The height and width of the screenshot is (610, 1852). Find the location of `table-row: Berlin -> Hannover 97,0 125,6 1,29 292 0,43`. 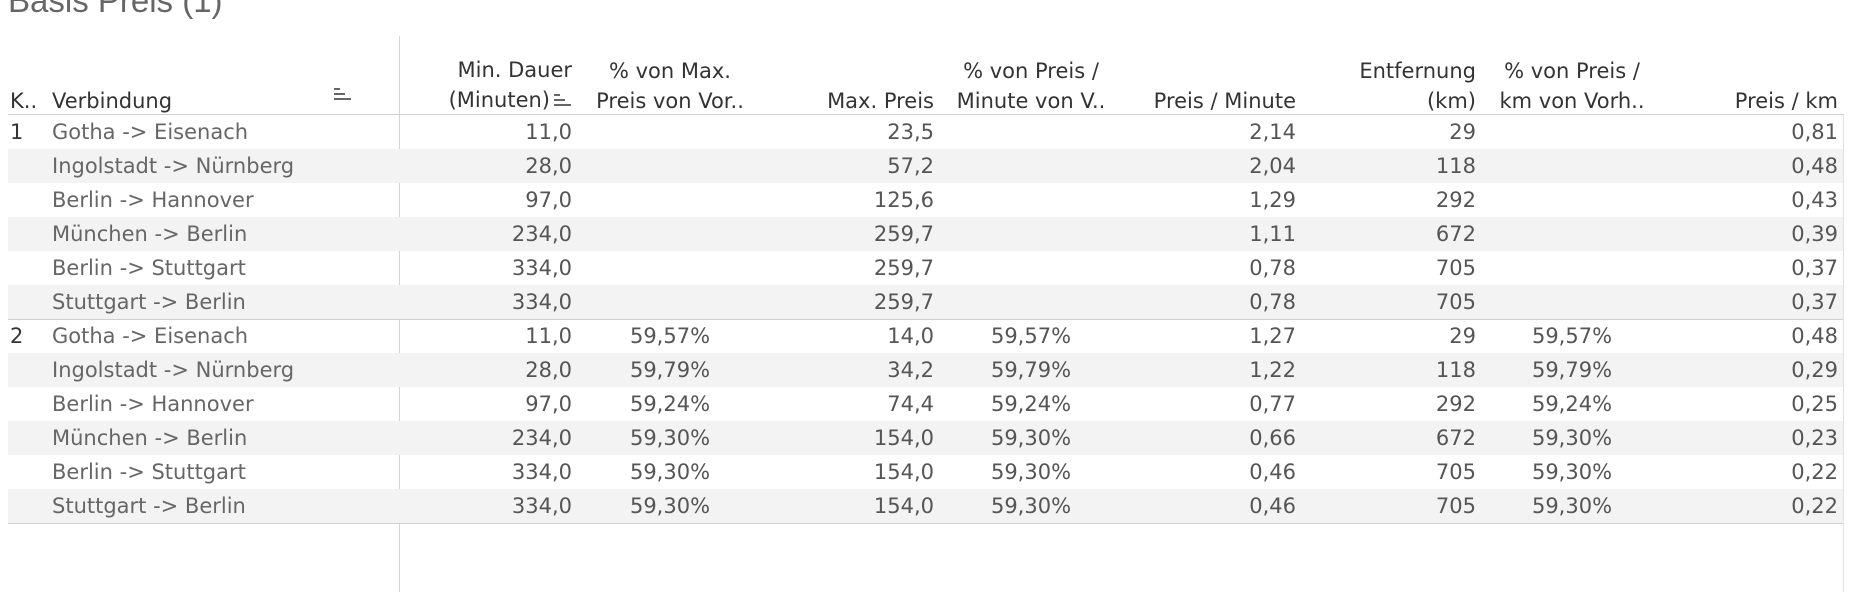

table-row: Berlin -> Hannover 97,0 125,6 1,29 292 0,43 is located at coordinates (926, 200).